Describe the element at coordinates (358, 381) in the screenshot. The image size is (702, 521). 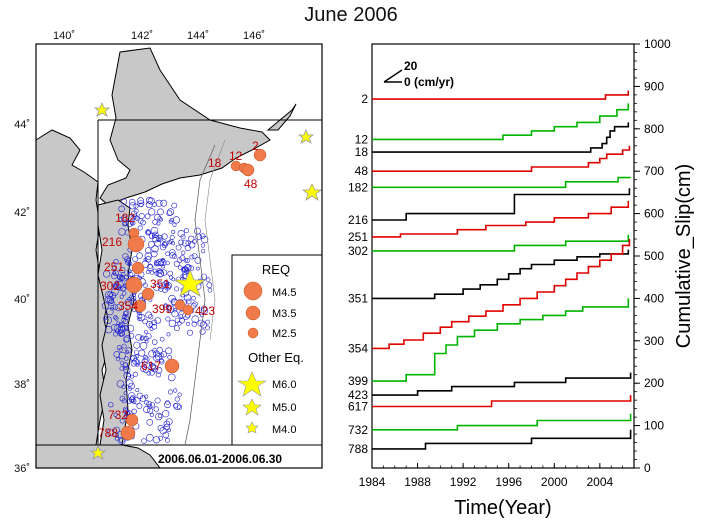
I see `series-label: 399` at that location.